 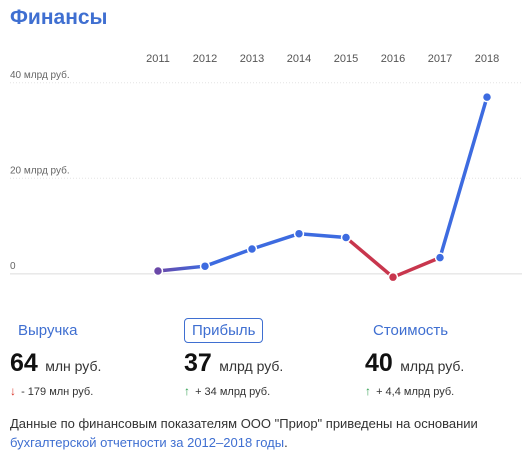 What do you see at coordinates (379, 363) in the screenshot?
I see `cost-value: 40` at bounding box center [379, 363].